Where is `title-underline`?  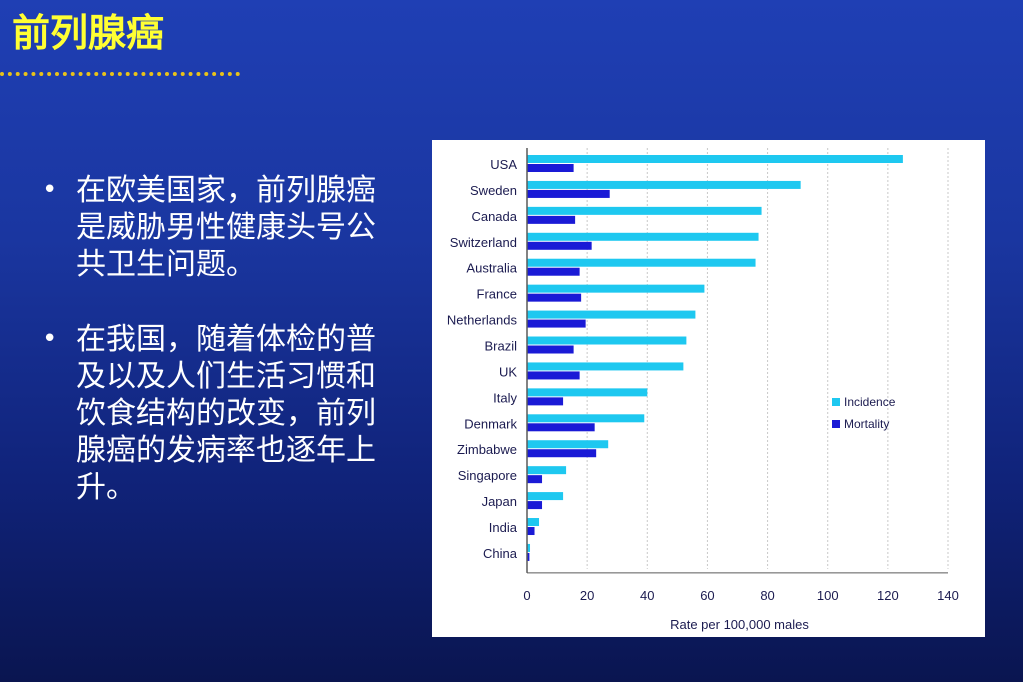
title-underline is located at coordinates (120, 74).